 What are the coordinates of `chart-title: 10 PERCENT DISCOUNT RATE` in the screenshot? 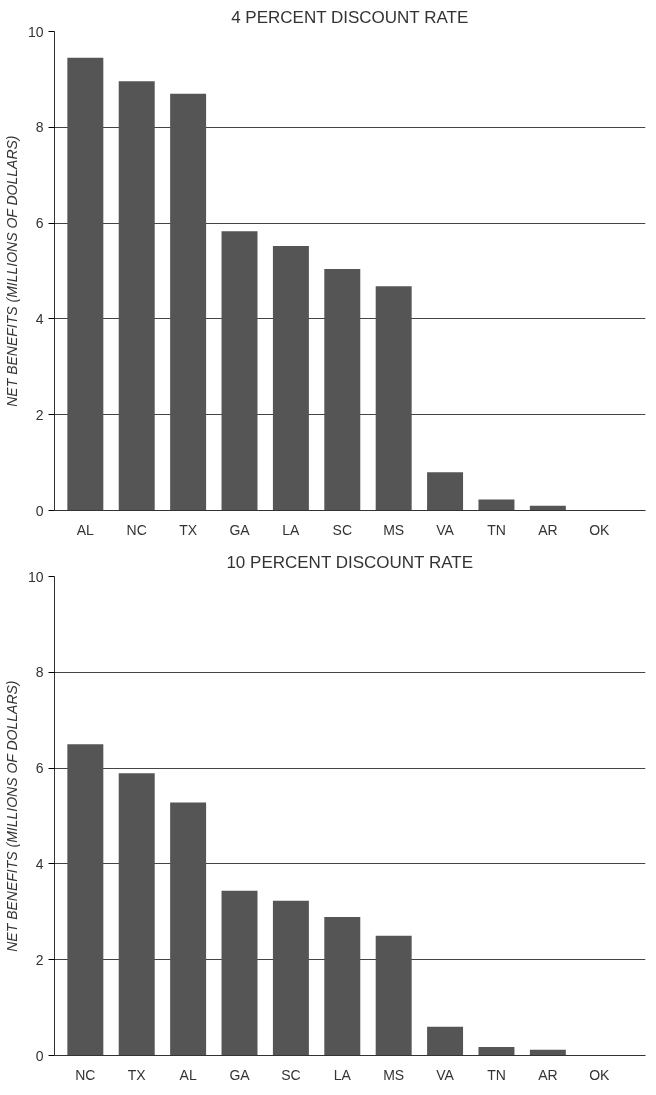 It's located at (349, 562).